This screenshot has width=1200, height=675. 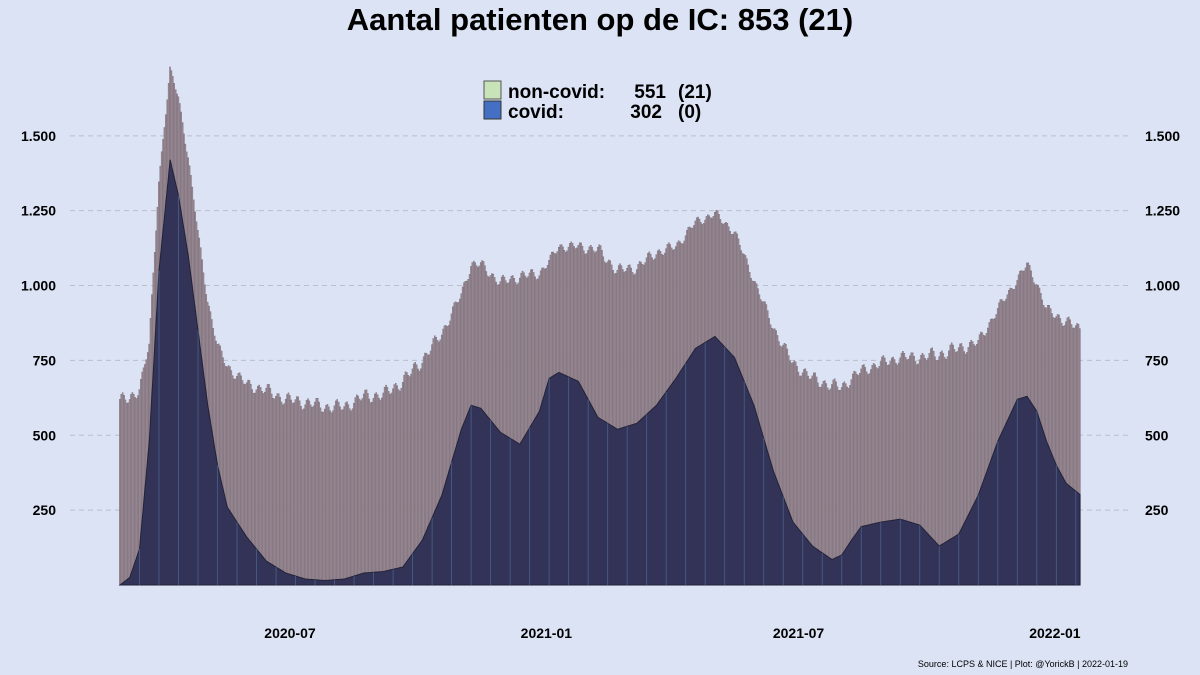 I want to click on legend-value-covid: 302, so click(x=646, y=112).